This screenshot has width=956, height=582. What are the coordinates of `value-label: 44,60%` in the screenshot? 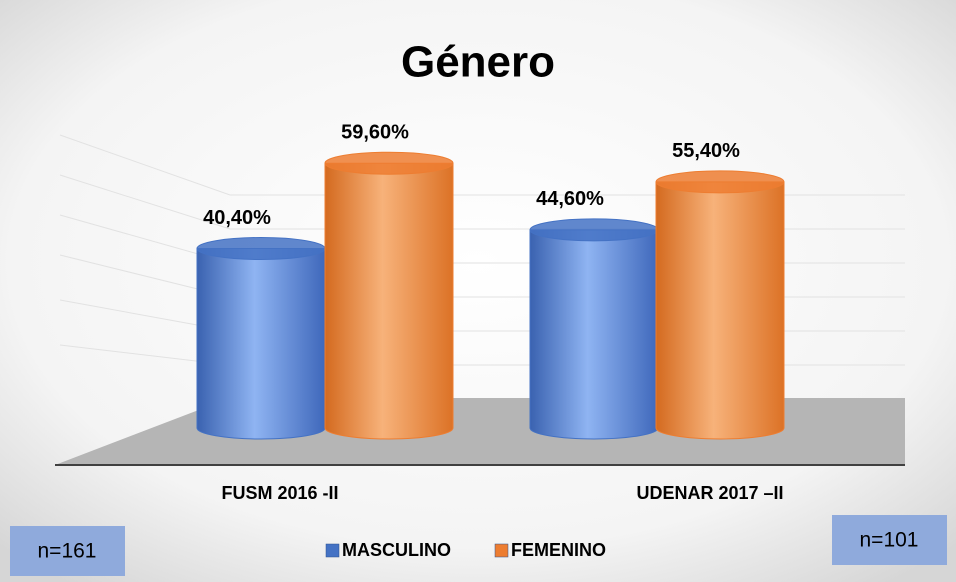 It's located at (570, 199).